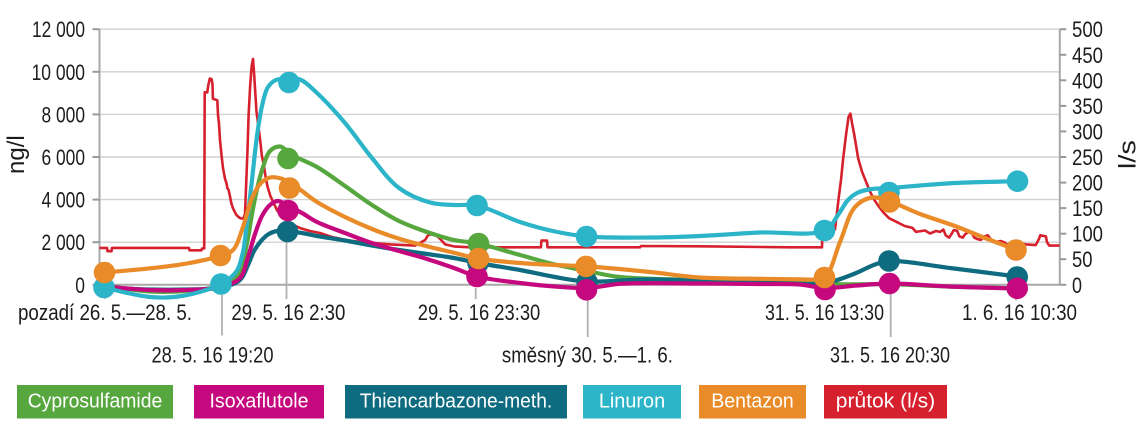  I want to click on svg-text: průtok (l/s), so click(885, 402).